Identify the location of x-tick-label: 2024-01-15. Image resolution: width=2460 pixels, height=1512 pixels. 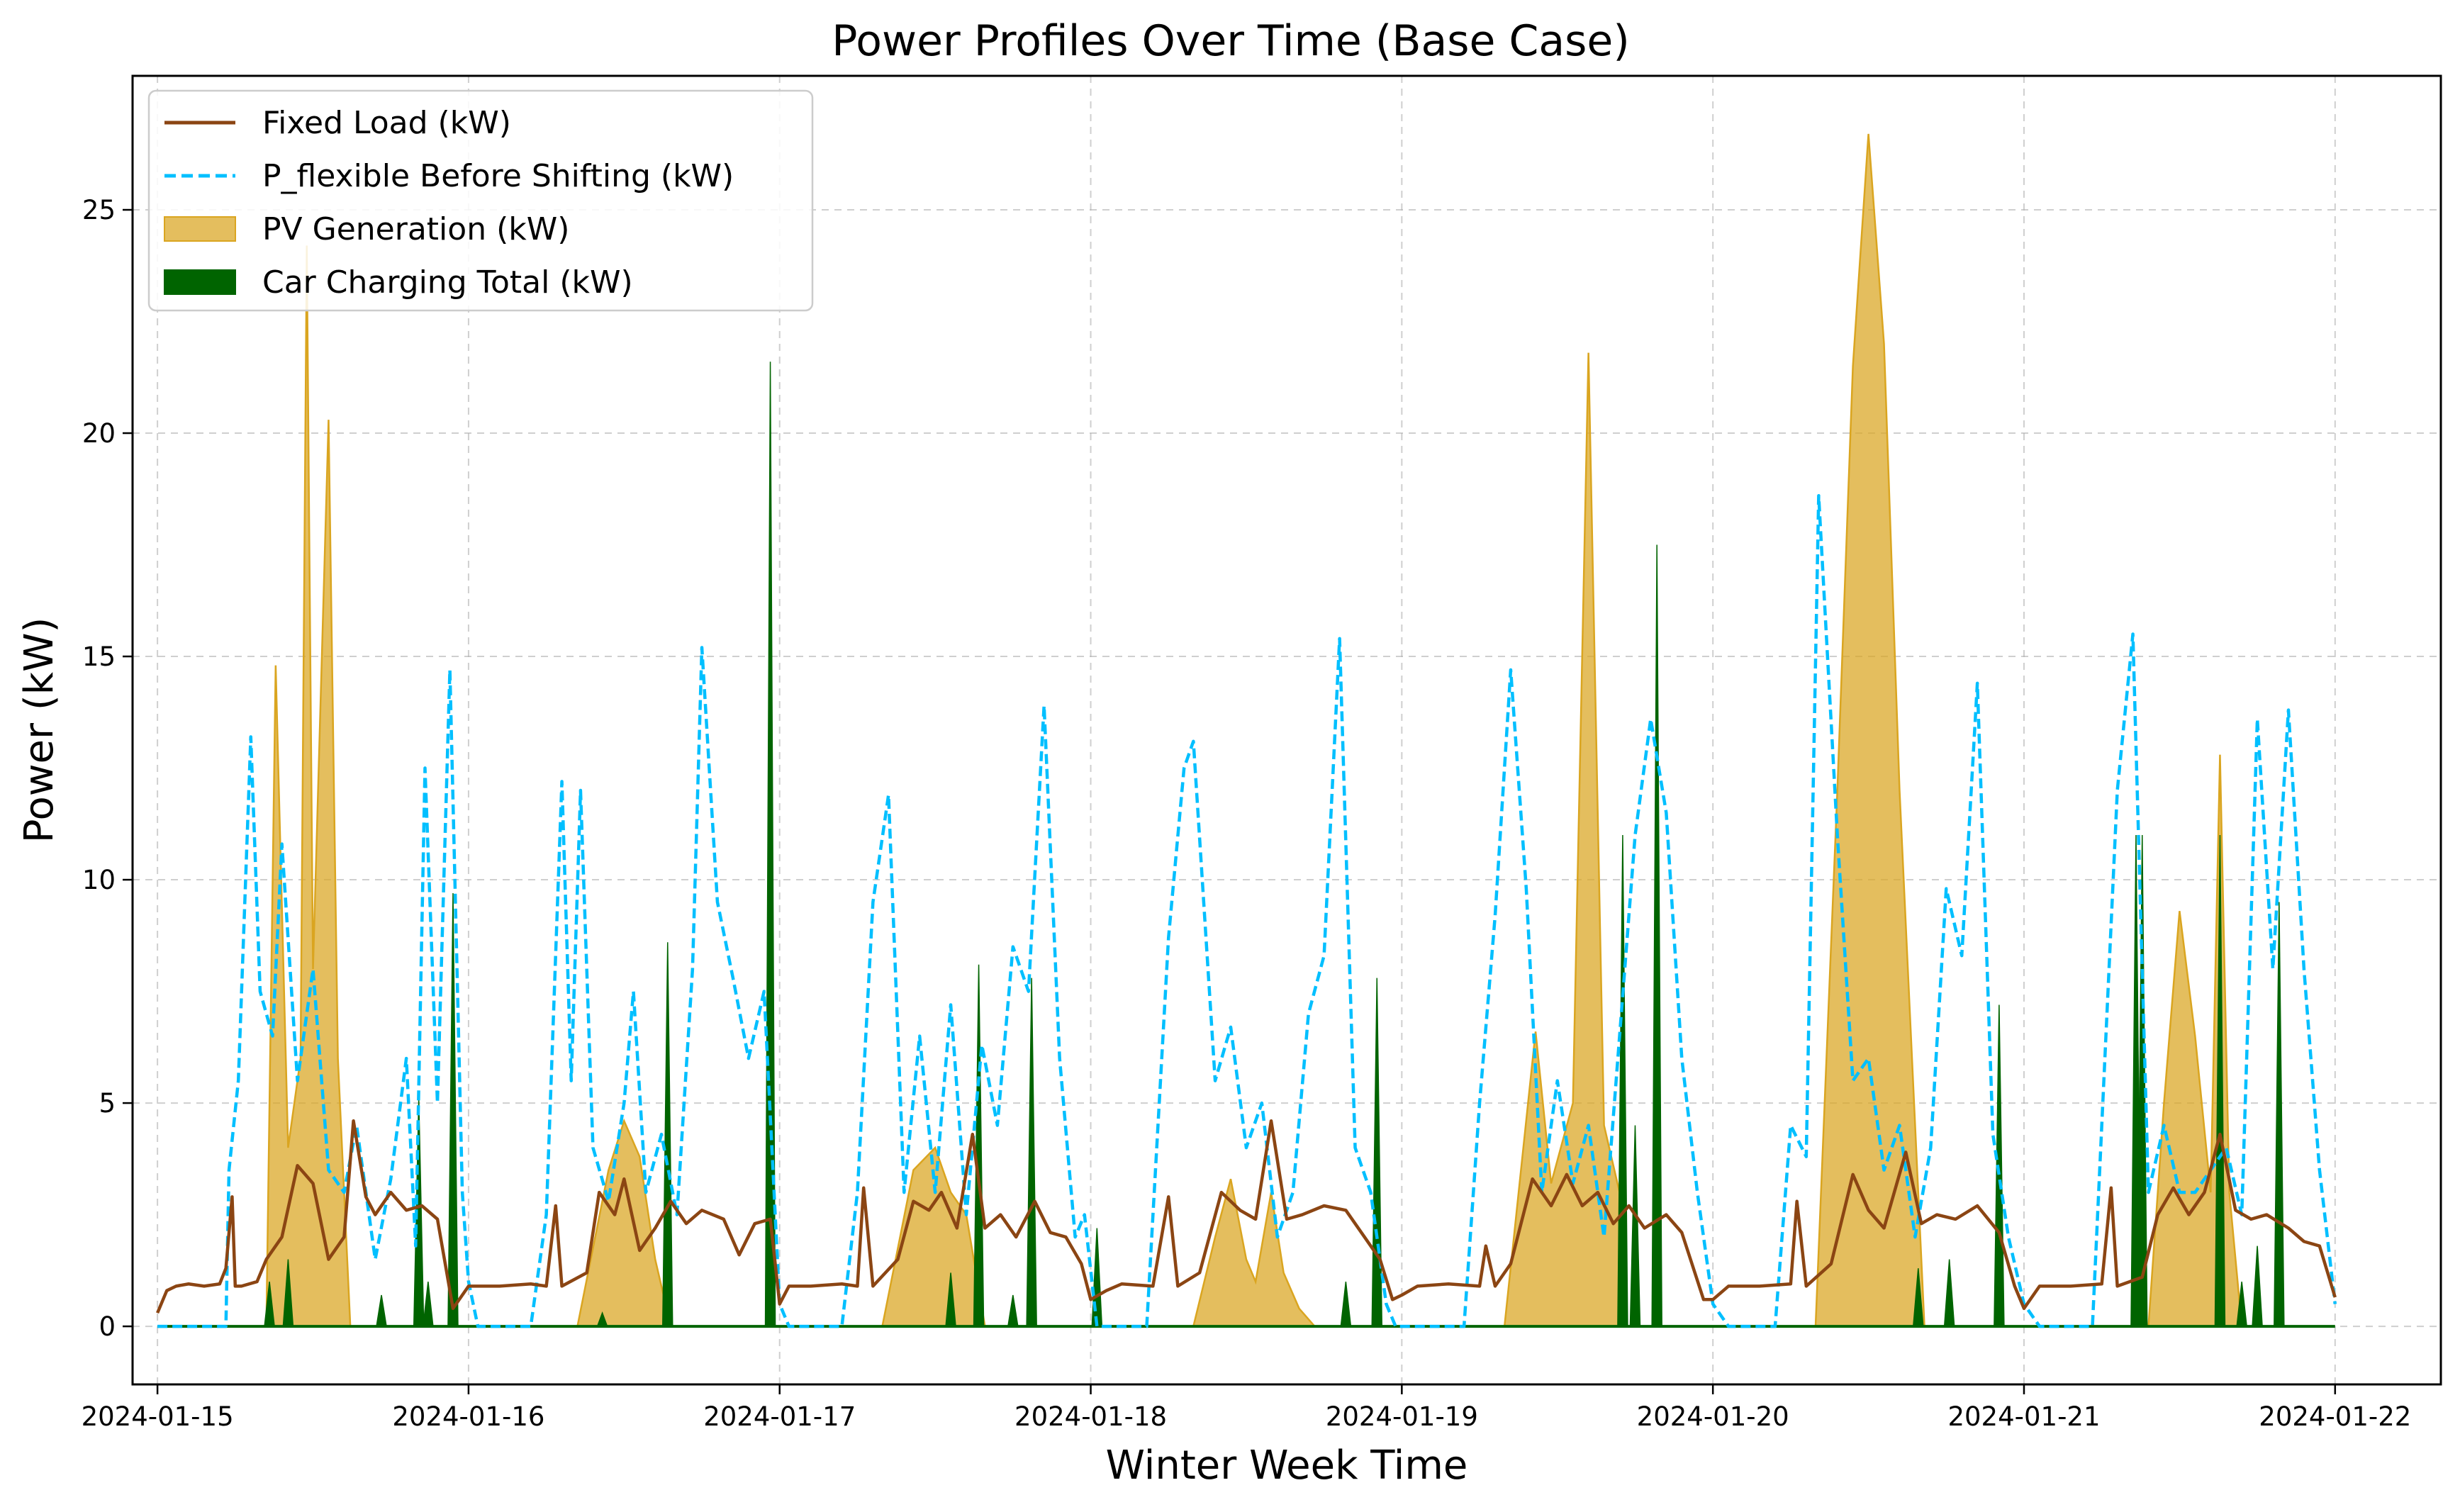
(158, 1416).